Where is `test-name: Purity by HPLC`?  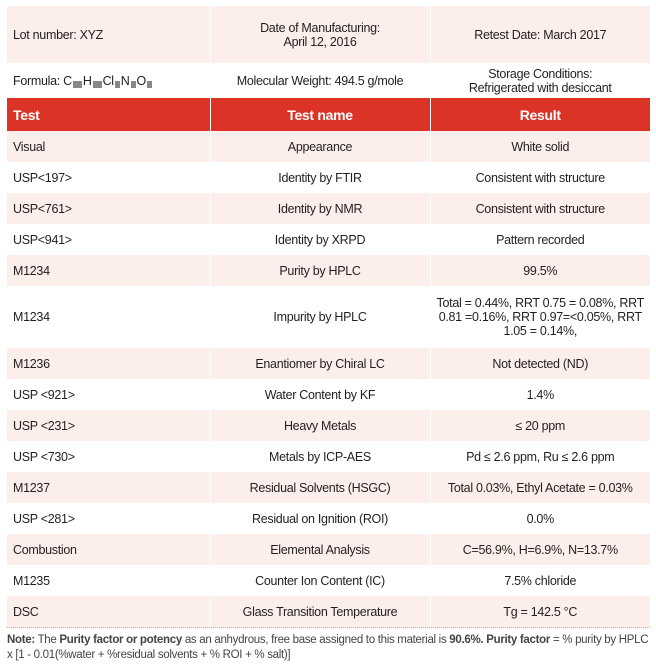 test-name: Purity by HPLC is located at coordinates (320, 270).